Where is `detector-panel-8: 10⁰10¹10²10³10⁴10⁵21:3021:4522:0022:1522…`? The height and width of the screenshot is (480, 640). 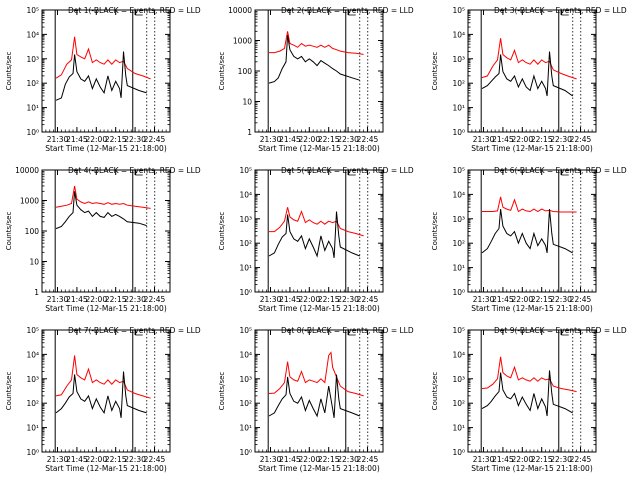 detector-panel-8: 10⁰10¹10²10³10⁴10⁵21:3021:4522:0022:1522… is located at coordinates (316, 399).